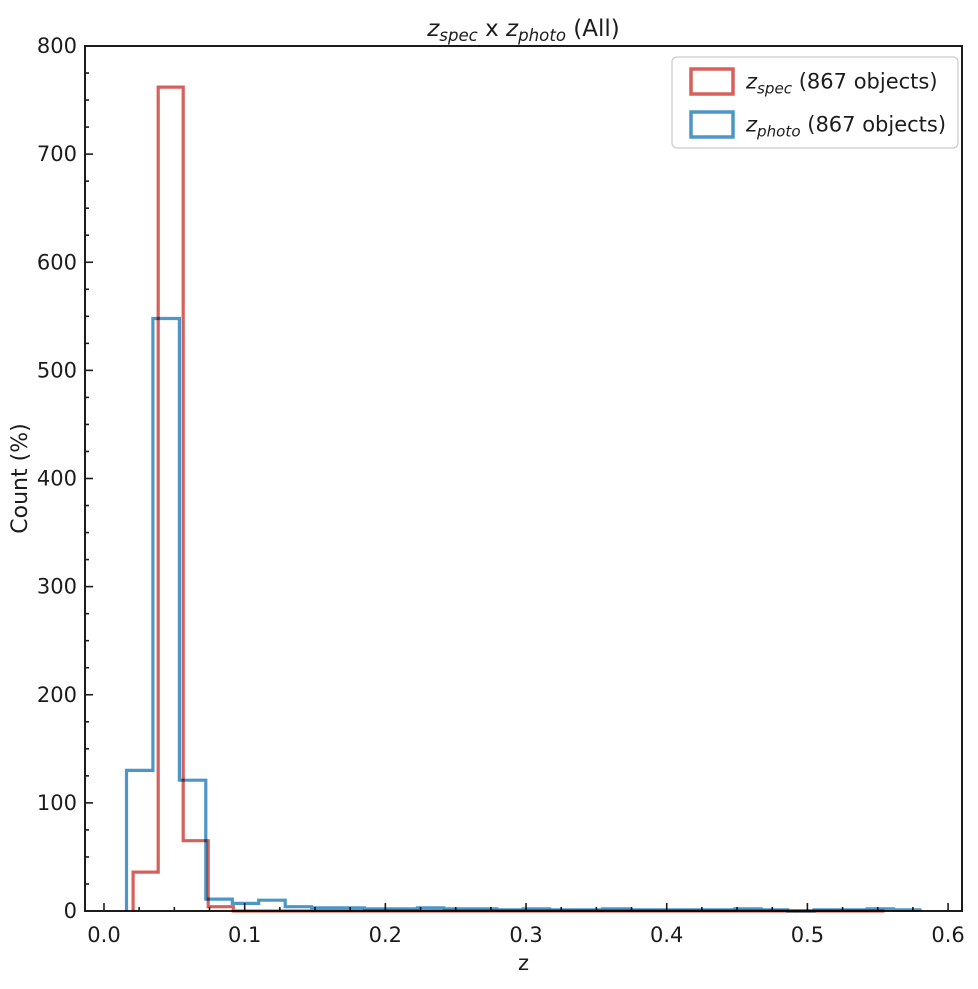  Describe the element at coordinates (807, 935) in the screenshot. I see `x-tick-label: 0.5` at that location.